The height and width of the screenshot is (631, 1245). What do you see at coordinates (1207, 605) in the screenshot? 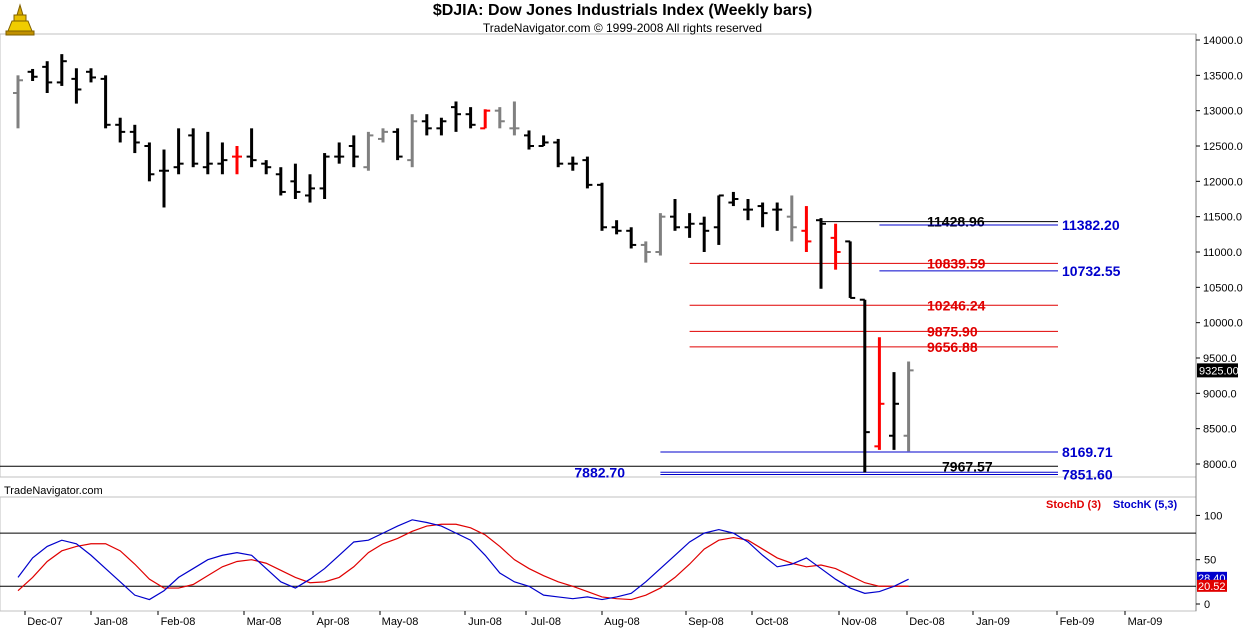
I see `osc-y-tick-label: 0` at bounding box center [1207, 605].